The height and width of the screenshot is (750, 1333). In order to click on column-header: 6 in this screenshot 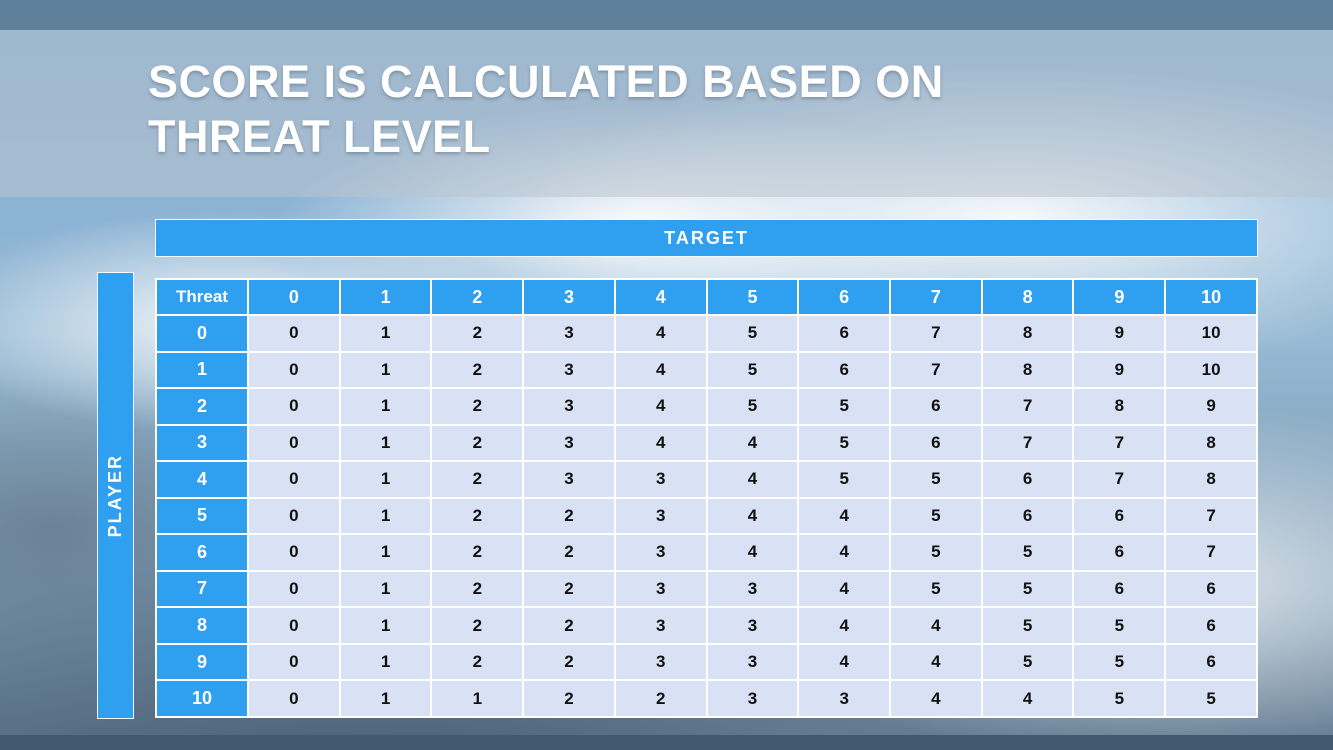, I will do `click(844, 297)`.